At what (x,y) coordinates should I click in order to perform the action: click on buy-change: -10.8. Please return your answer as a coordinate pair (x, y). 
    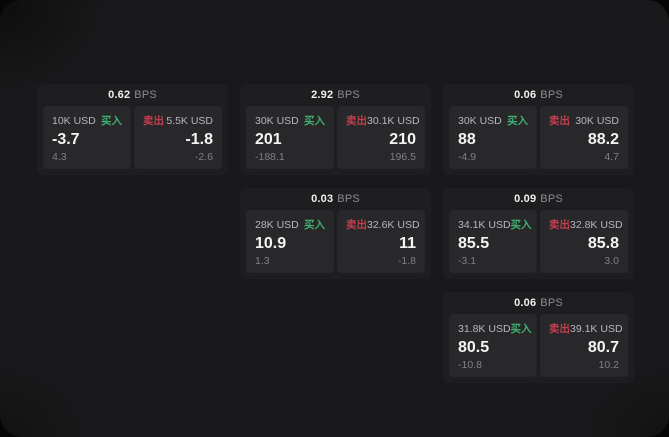
    Looking at the image, I should click on (470, 365).